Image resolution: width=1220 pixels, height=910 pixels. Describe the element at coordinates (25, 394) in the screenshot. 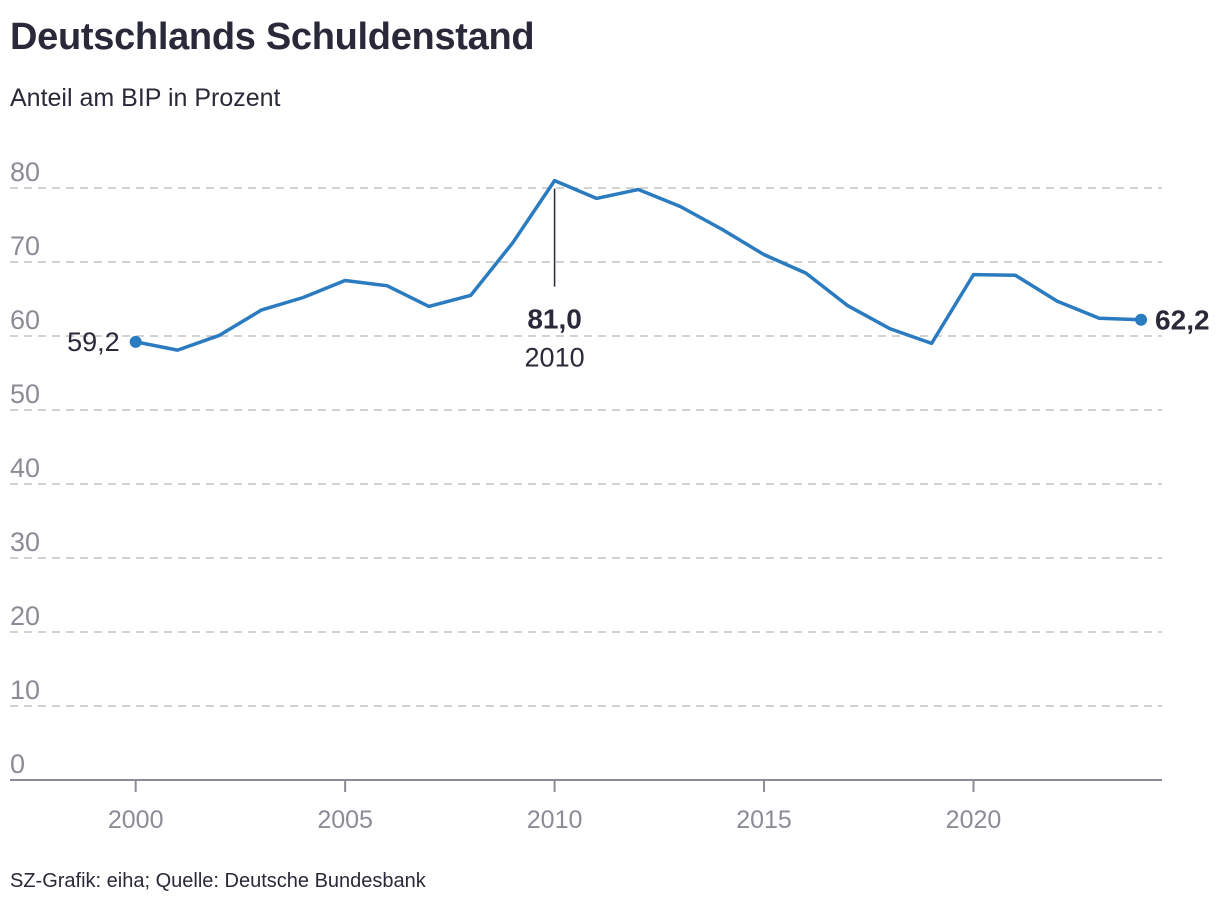

I see `y-tick-label-50: 50` at that location.